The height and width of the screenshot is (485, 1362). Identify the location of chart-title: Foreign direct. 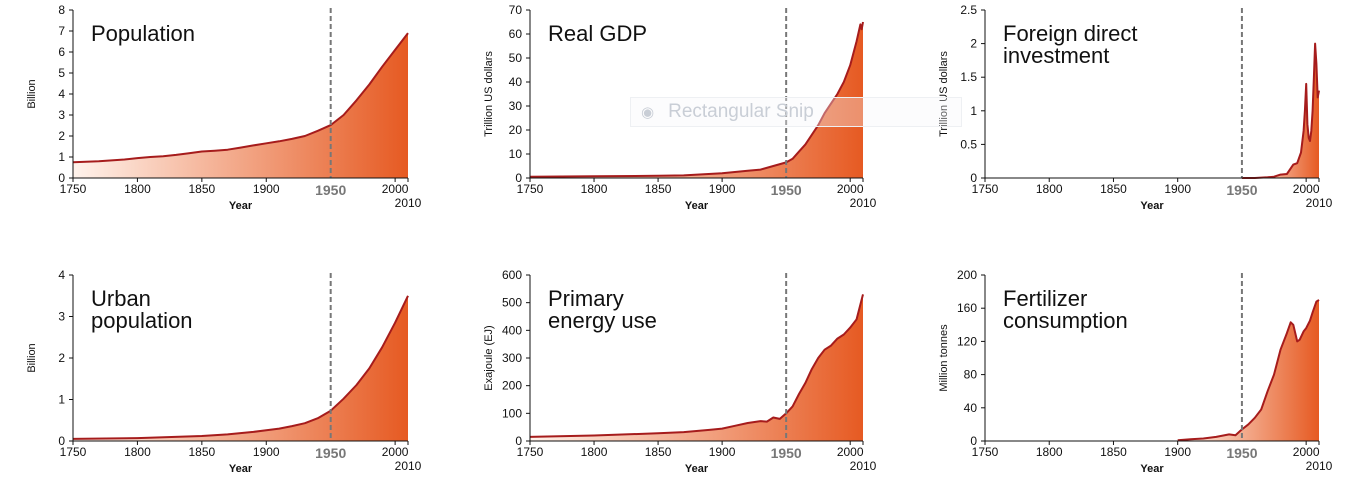
(1070, 33).